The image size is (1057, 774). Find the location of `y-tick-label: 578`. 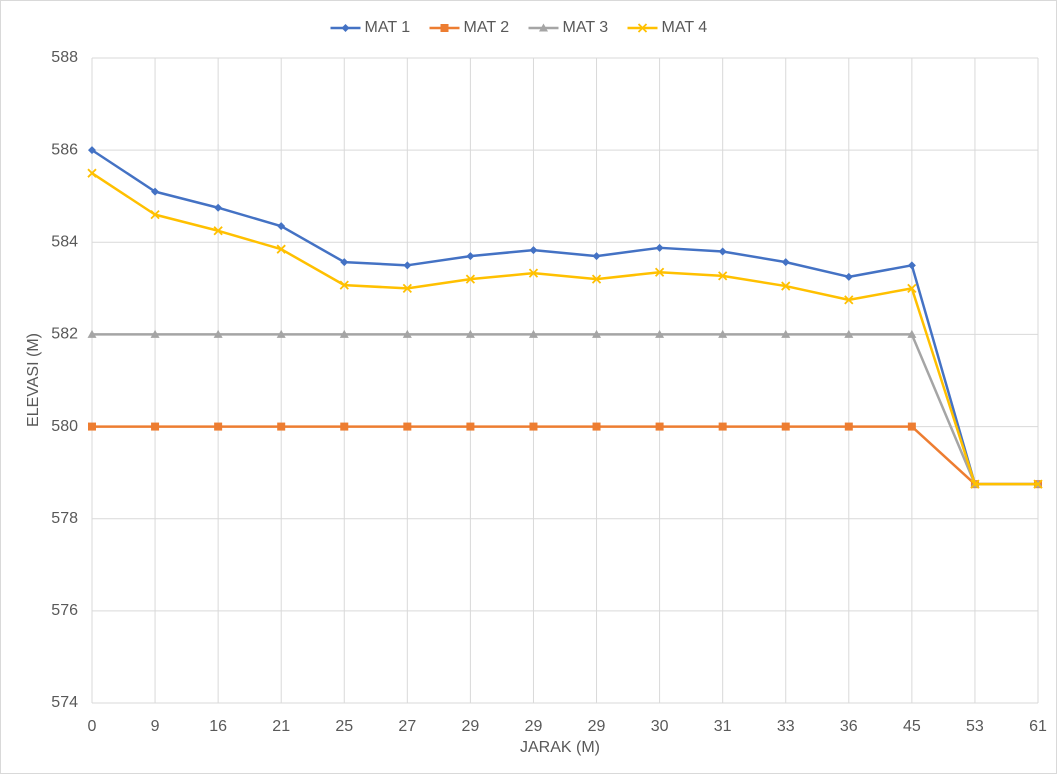

y-tick-label: 578 is located at coordinates (64, 518).